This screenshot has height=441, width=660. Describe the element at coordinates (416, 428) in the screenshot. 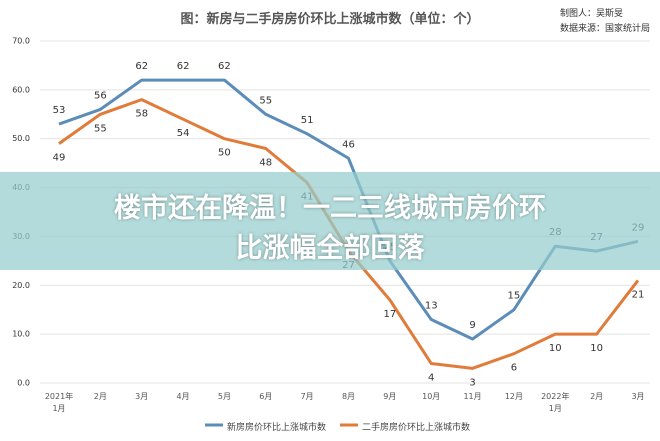

I see `legend-label: 二手房房价环比上涨城市数` at that location.